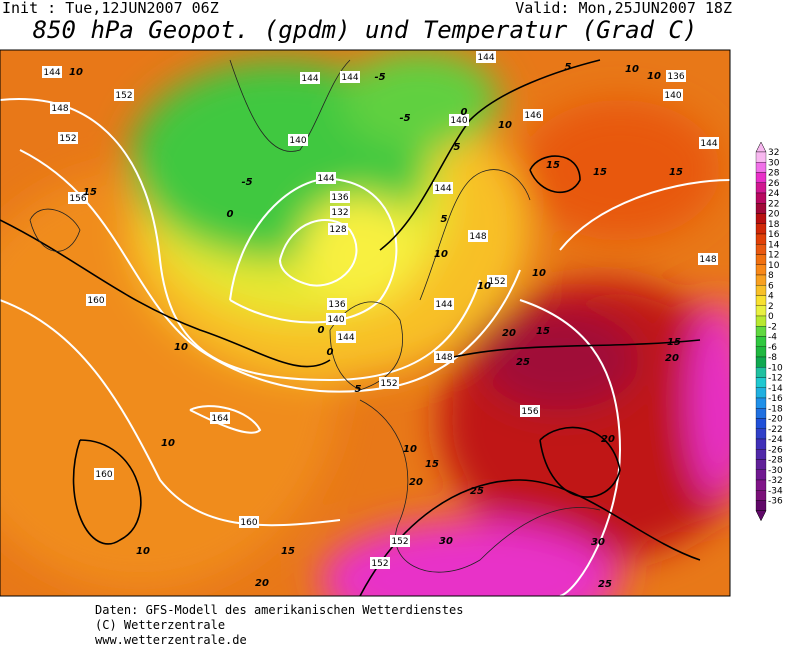 The height and width of the screenshot is (648, 790). Describe the element at coordinates (775, 471) in the screenshot. I see `colorbar-label: -30` at that location.